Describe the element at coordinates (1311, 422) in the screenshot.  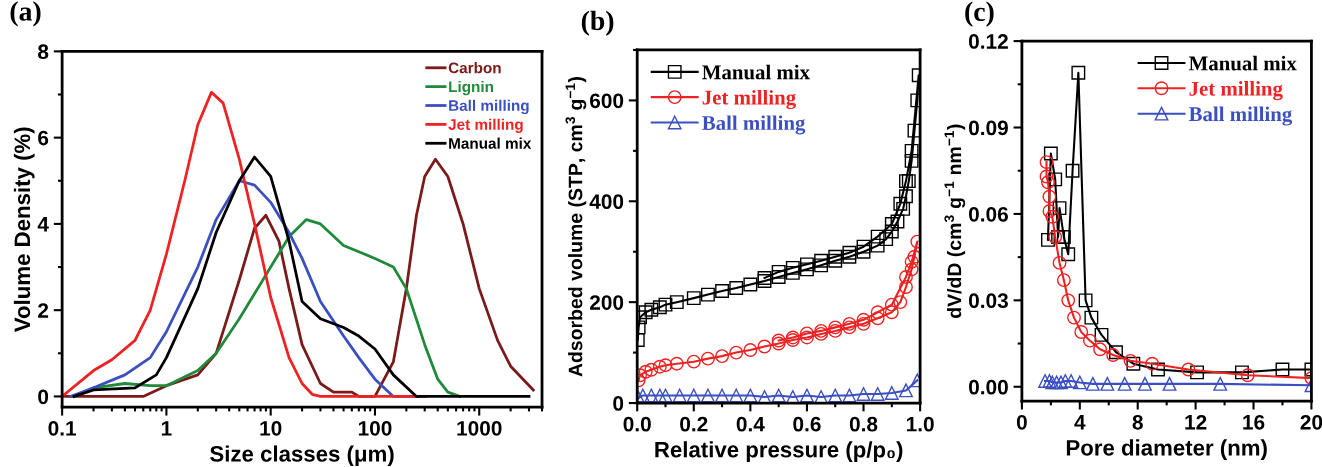
I see `x-tick-label: 20` at that location.